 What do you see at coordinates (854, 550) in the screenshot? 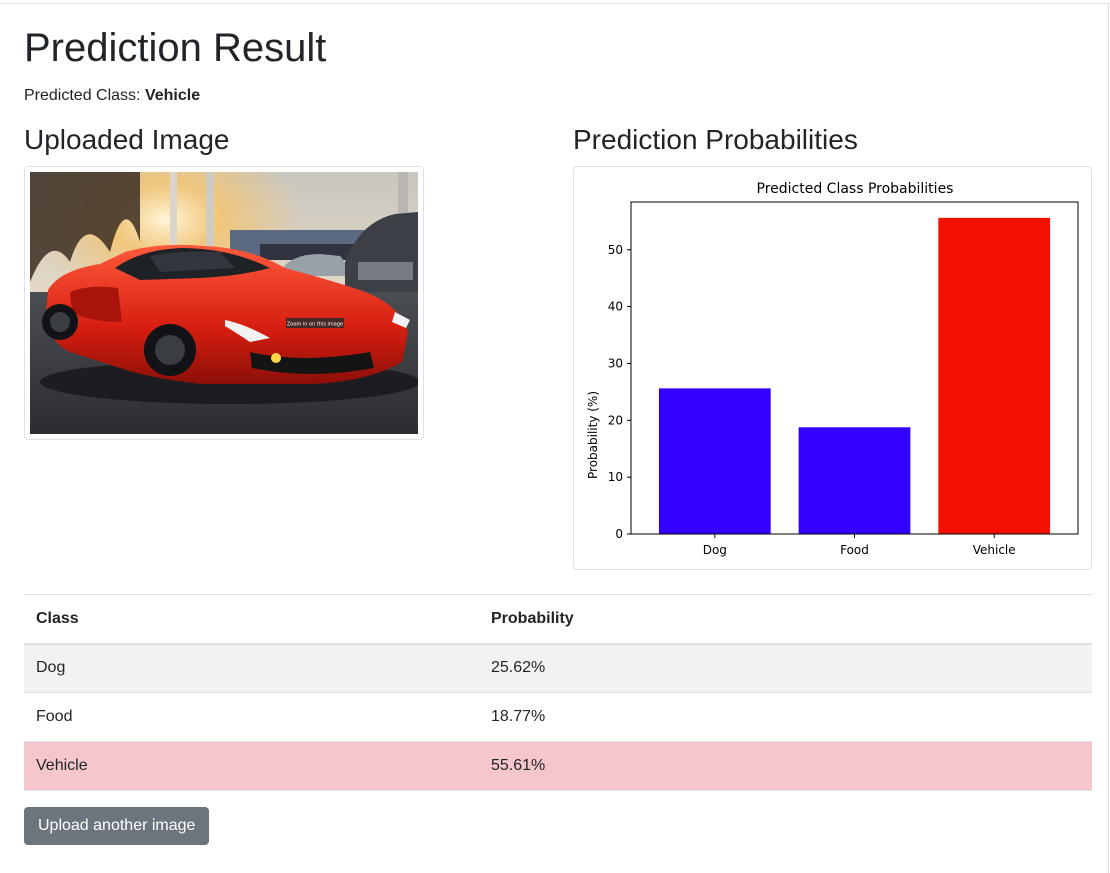
I see `x-tick-label: Food` at bounding box center [854, 550].